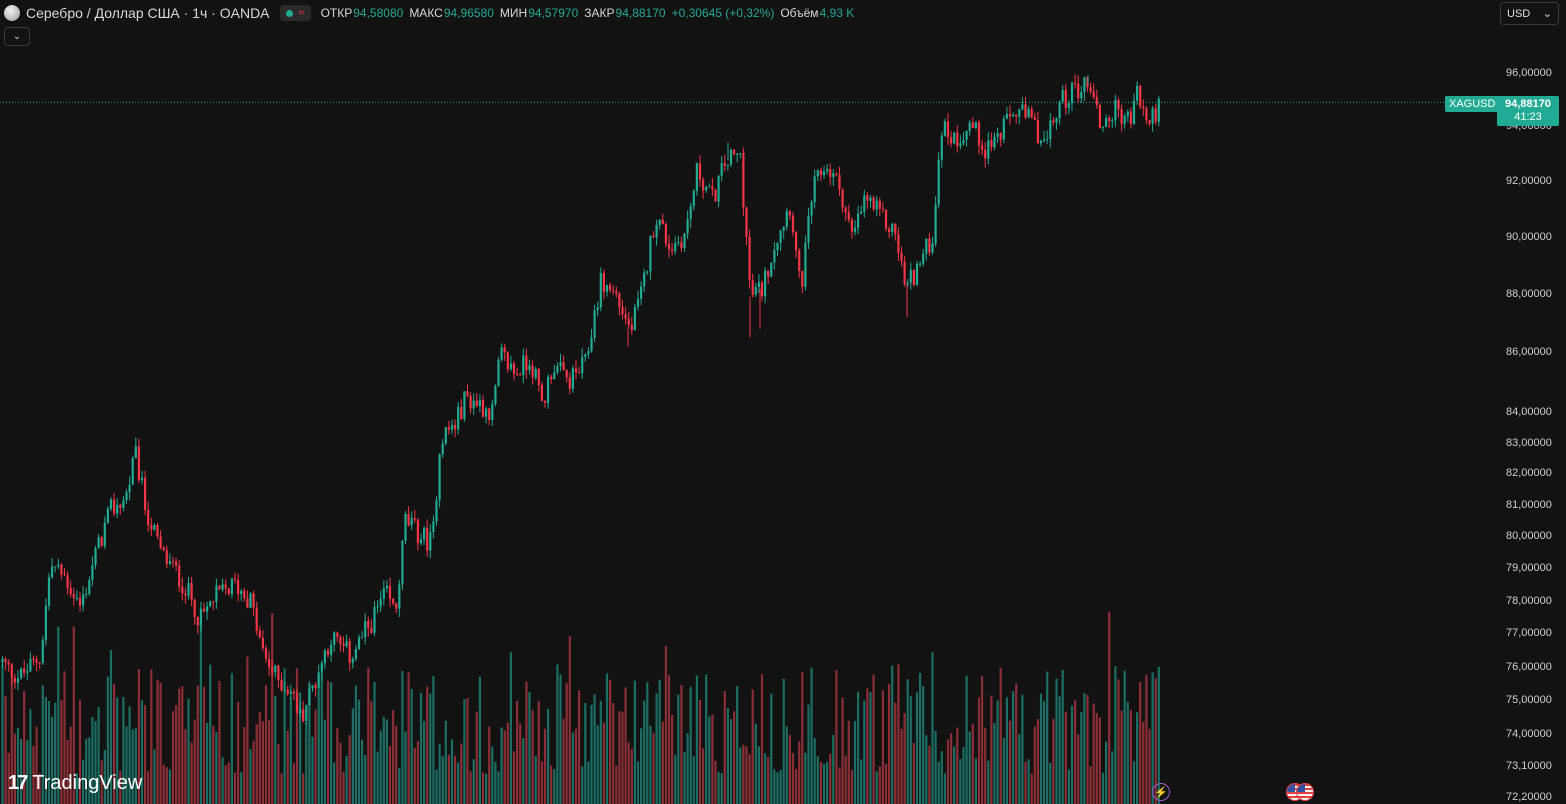 The width and height of the screenshot is (1566, 804). I want to click on lightning-icon: ⚡, so click(1161, 792).